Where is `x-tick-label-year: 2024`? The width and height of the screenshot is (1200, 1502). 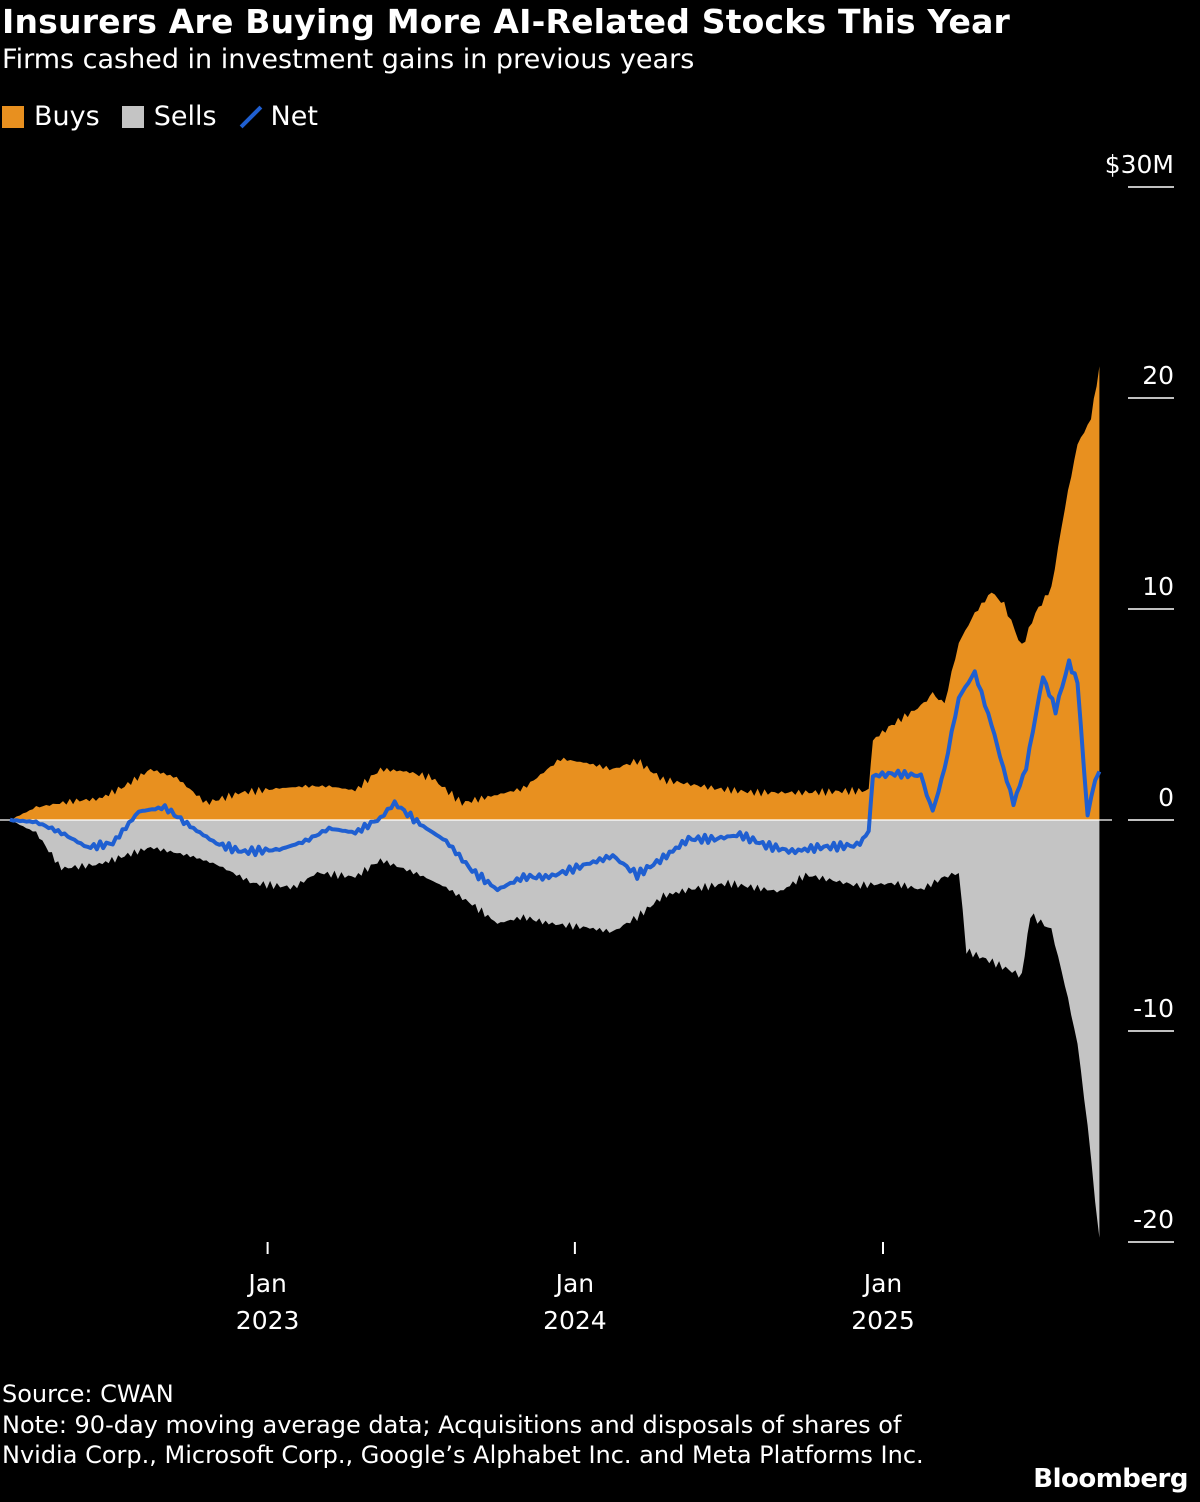 x-tick-label-year: 2024 is located at coordinates (575, 1320).